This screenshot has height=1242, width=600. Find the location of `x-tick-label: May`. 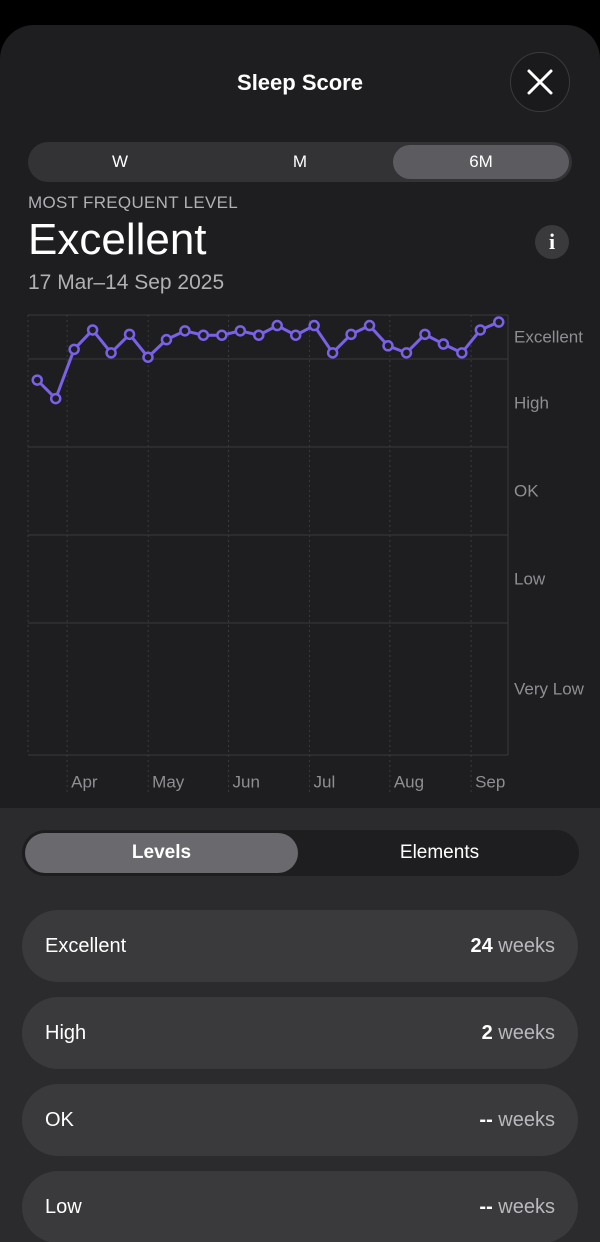

x-tick-label: May is located at coordinates (168, 781).